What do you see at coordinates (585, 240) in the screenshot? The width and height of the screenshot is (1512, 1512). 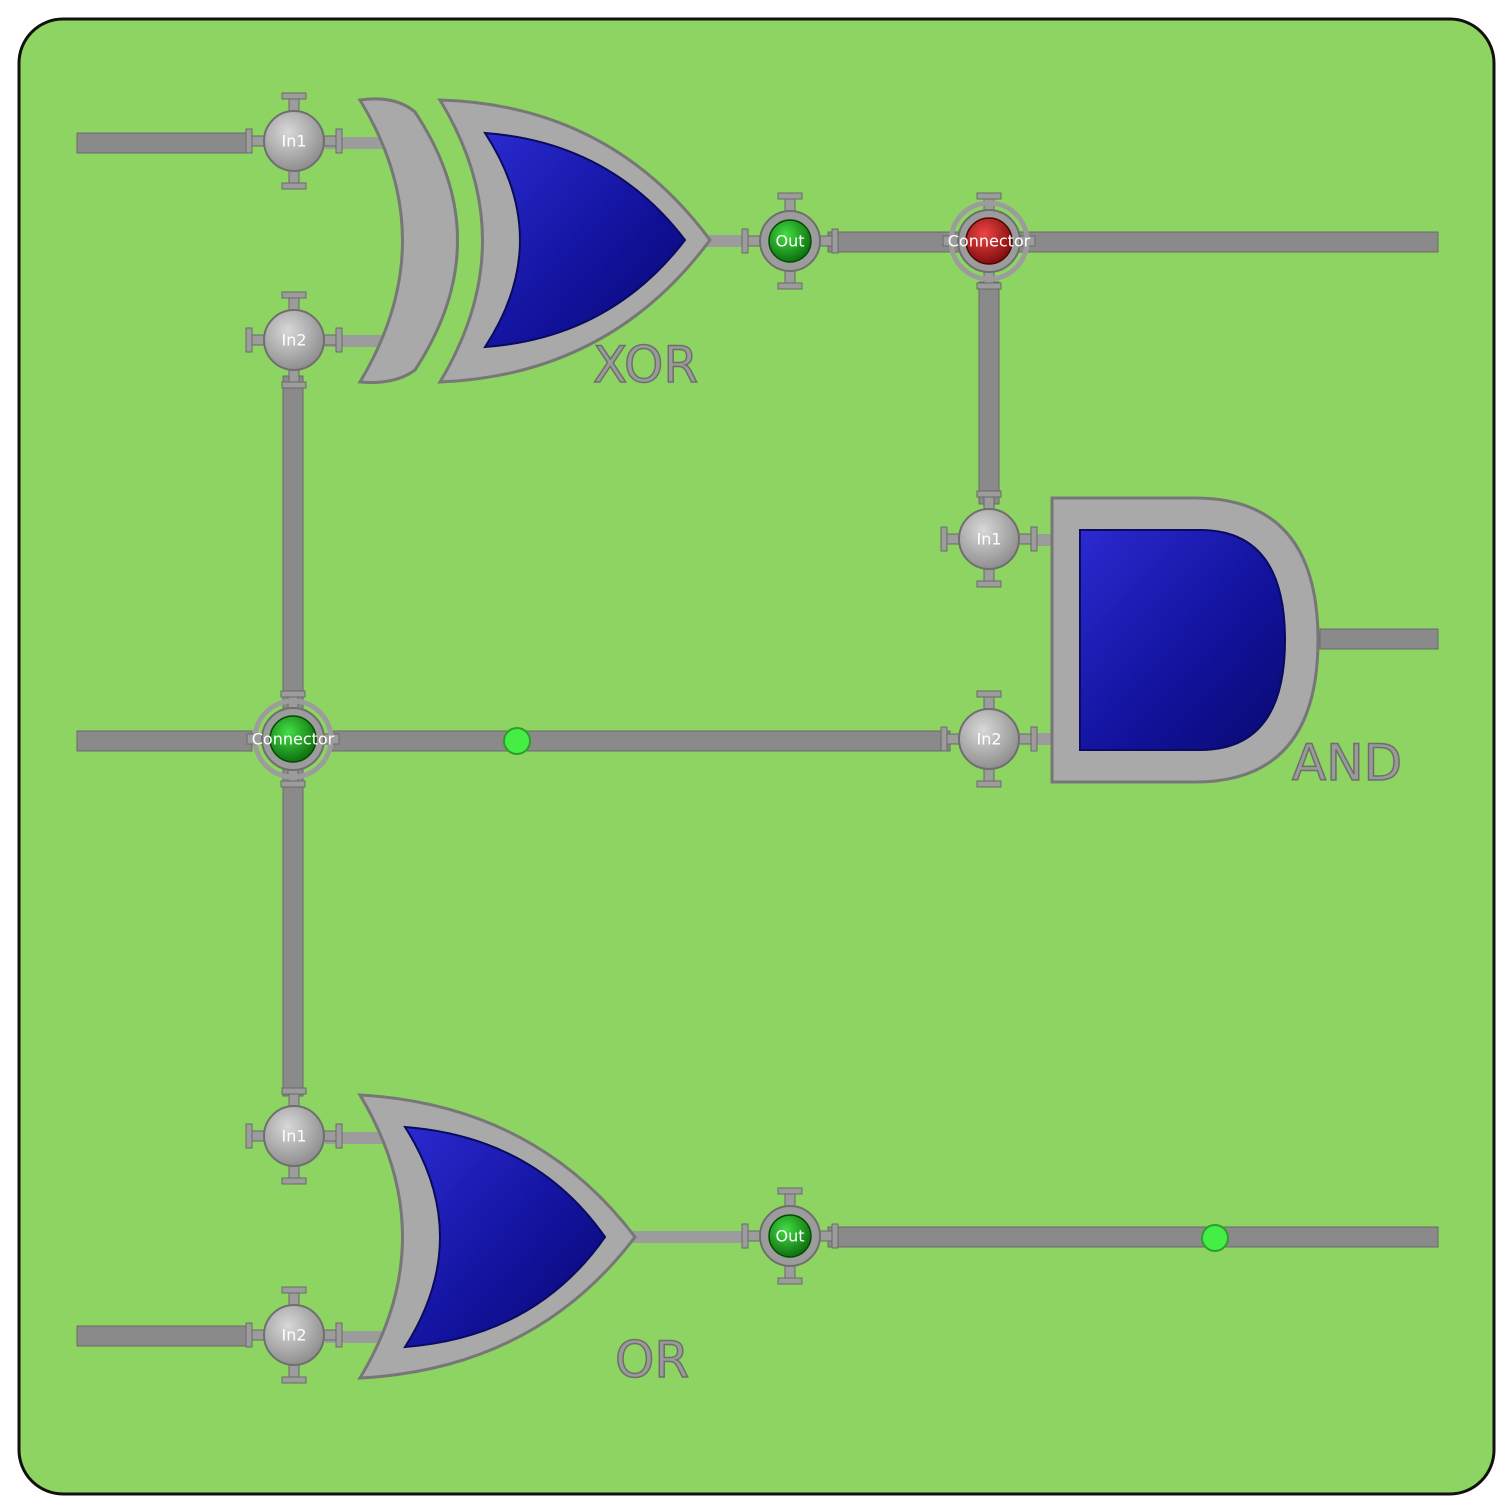 I see `xor-body-fill` at bounding box center [585, 240].